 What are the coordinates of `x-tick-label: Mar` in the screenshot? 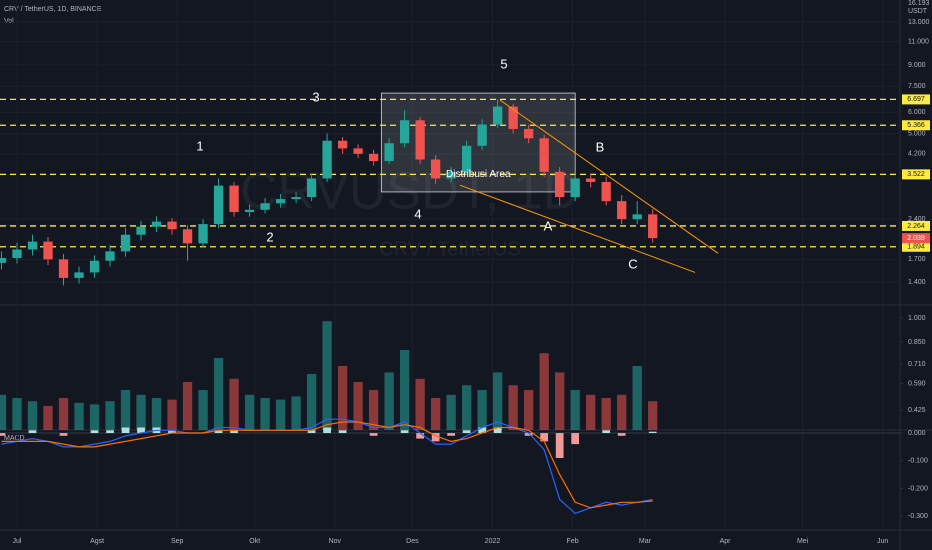 It's located at (645, 541).